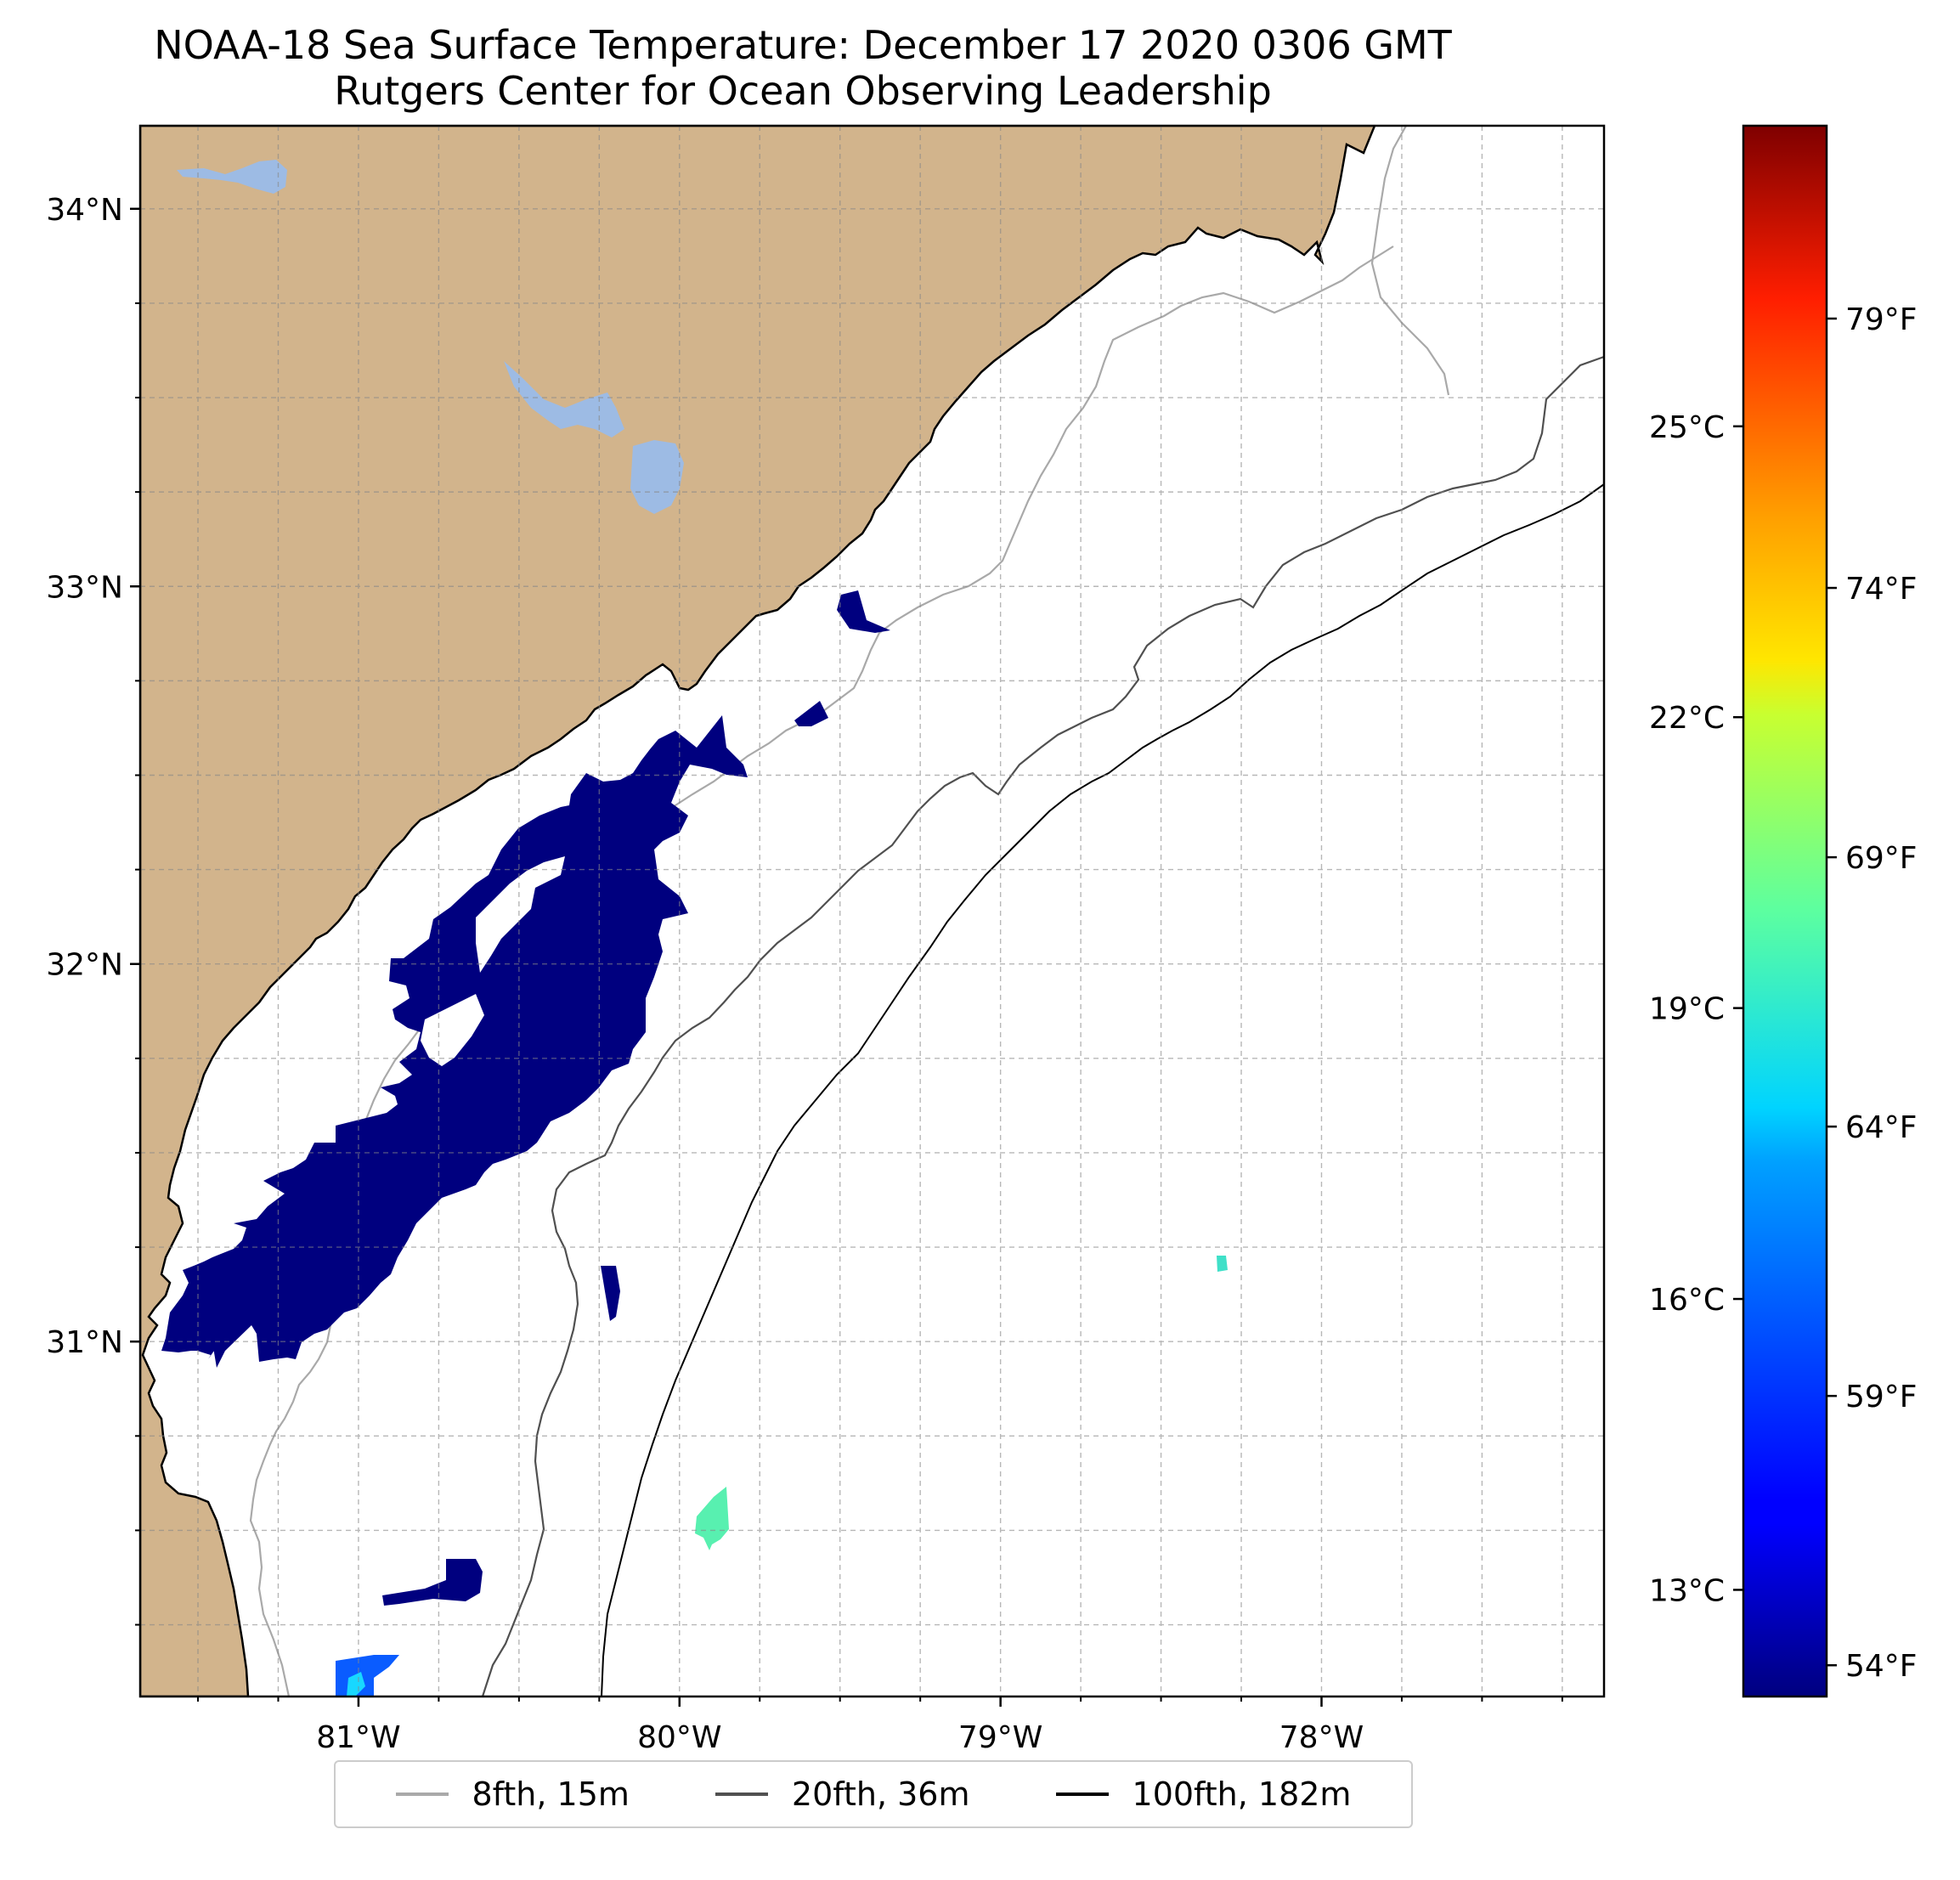 The height and width of the screenshot is (1880, 1960). Describe the element at coordinates (1785, 911) in the screenshot. I see `colorbar` at that location.